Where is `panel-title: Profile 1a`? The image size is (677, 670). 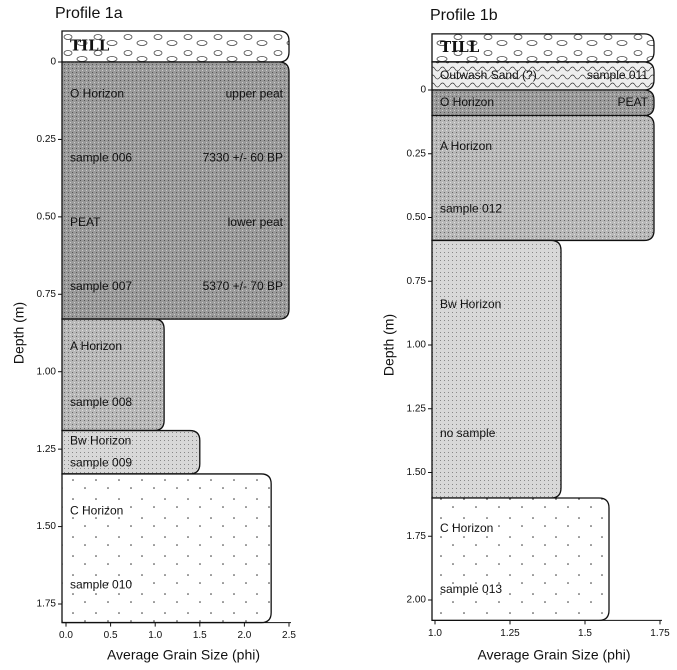 panel-title: Profile 1a is located at coordinates (89, 13).